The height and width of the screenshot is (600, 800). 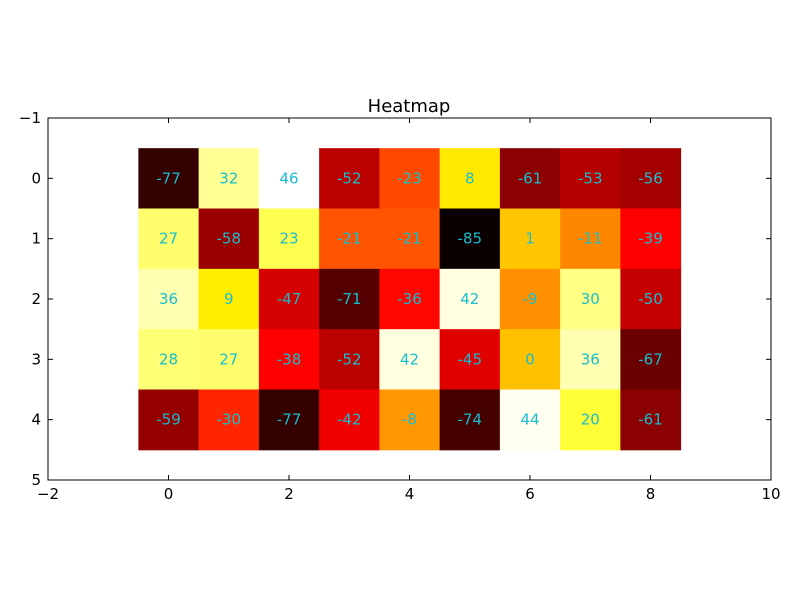 What do you see at coordinates (36, 420) in the screenshot?
I see `y-tick-label: 4` at bounding box center [36, 420].